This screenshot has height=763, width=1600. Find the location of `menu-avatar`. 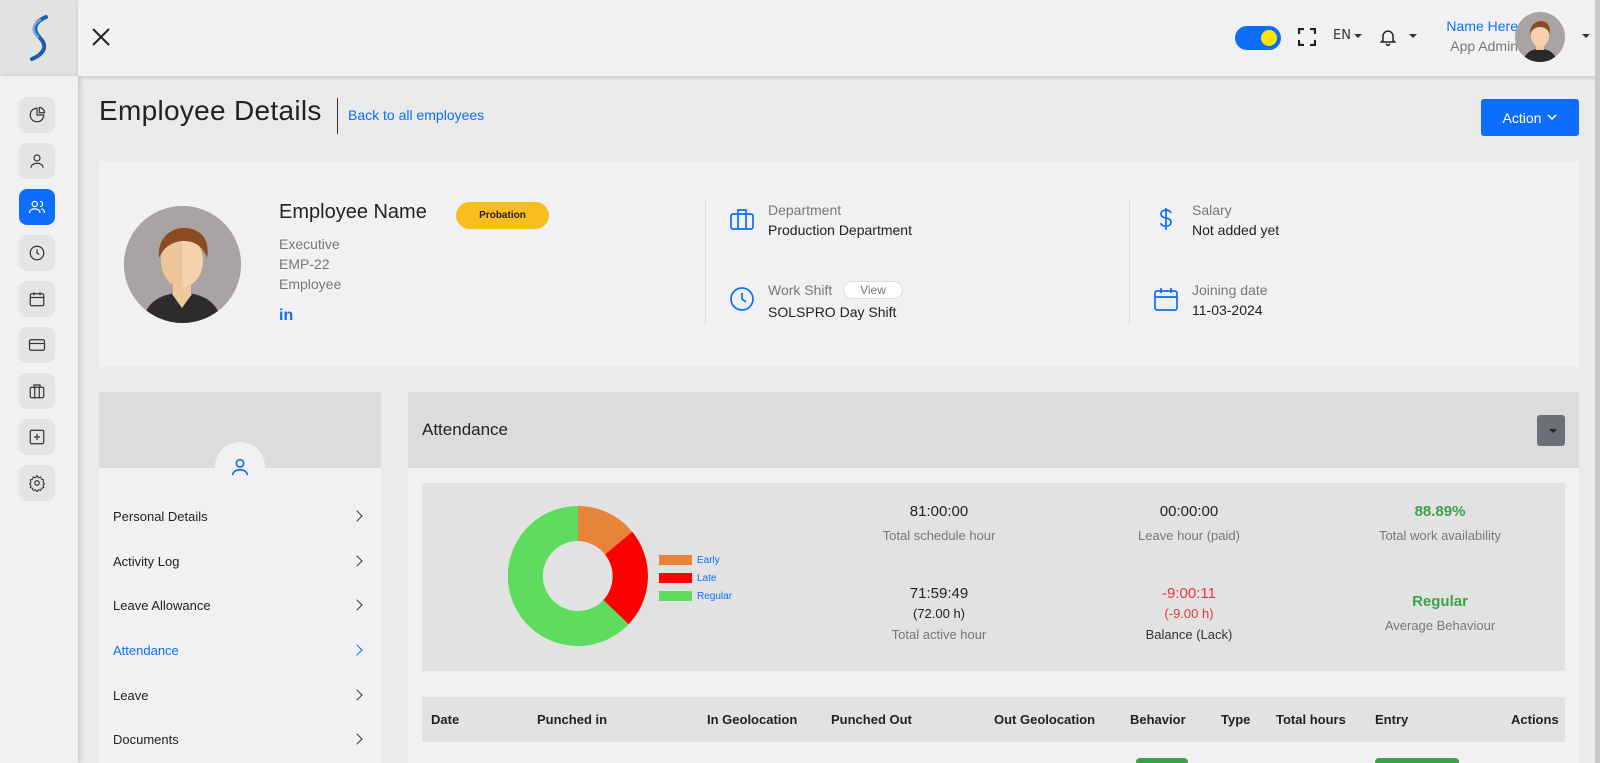

menu-avatar is located at coordinates (240, 467).